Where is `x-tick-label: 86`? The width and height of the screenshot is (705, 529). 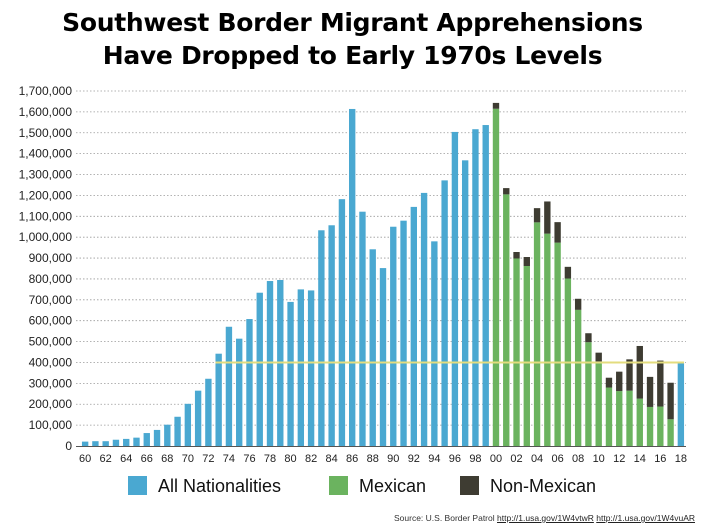
x-tick-label: 86 is located at coordinates (352, 459).